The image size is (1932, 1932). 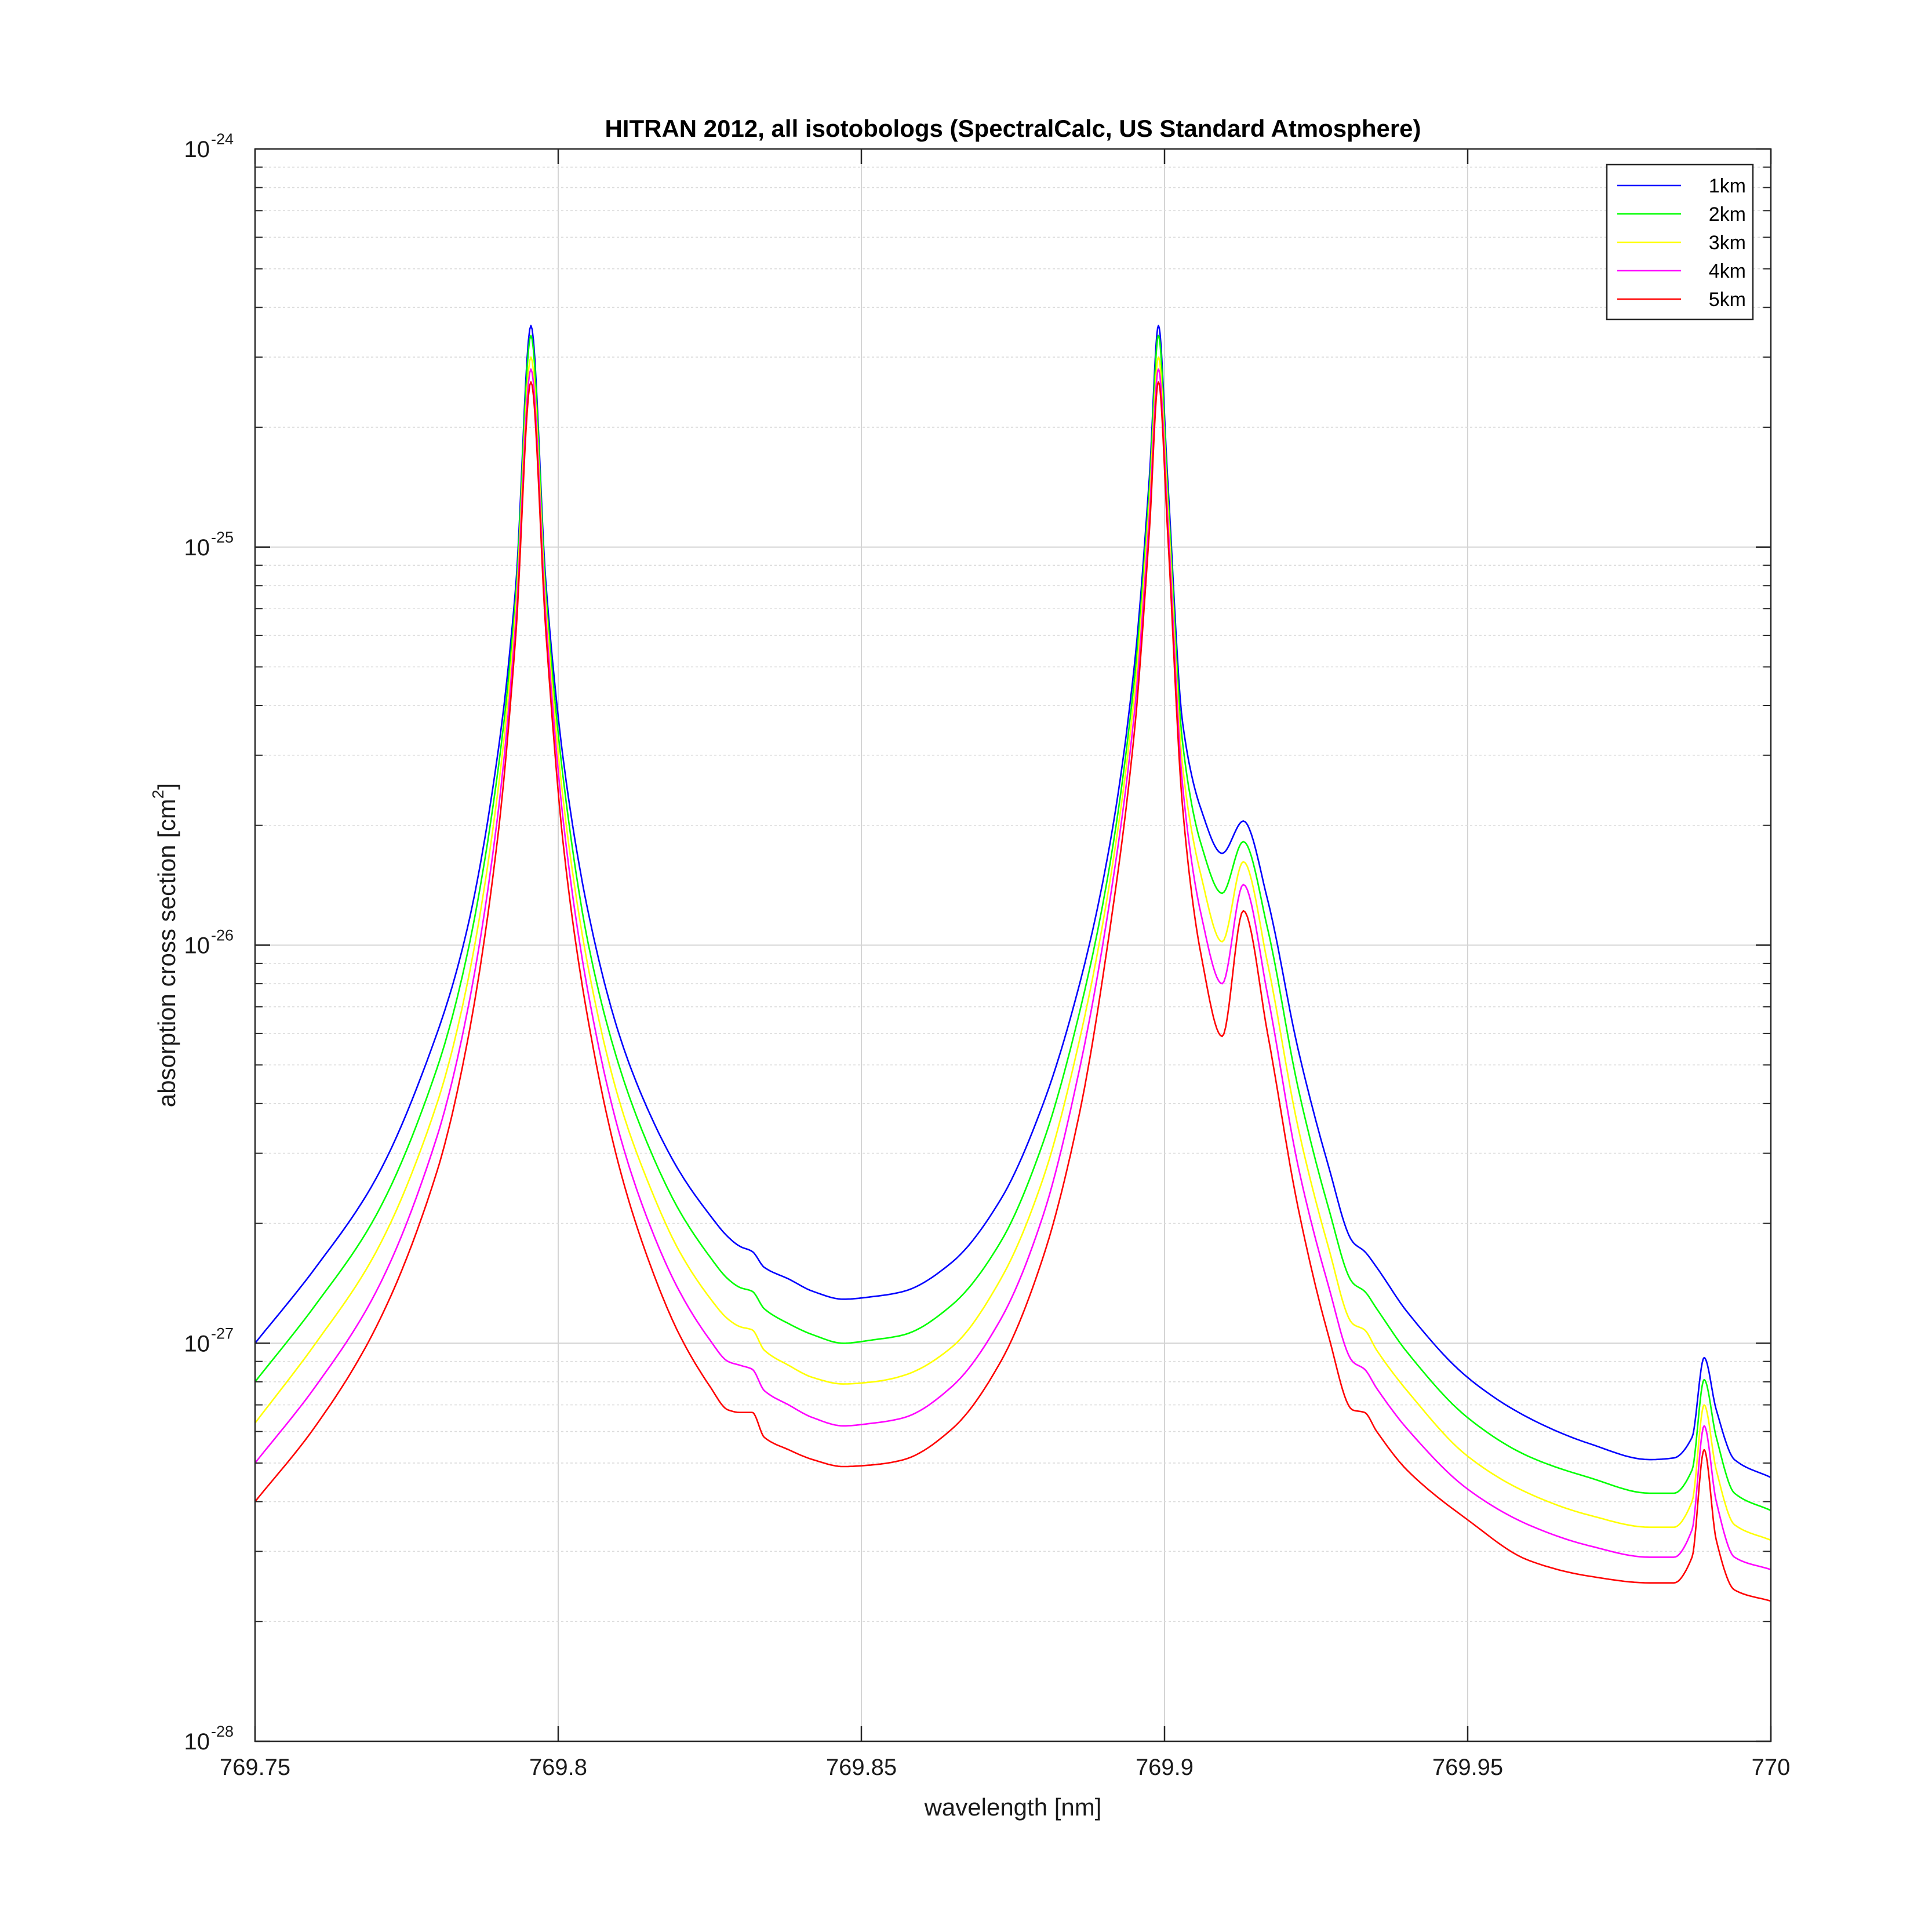 I want to click on y-tick-label-exponent: -28, so click(x=223, y=1731).